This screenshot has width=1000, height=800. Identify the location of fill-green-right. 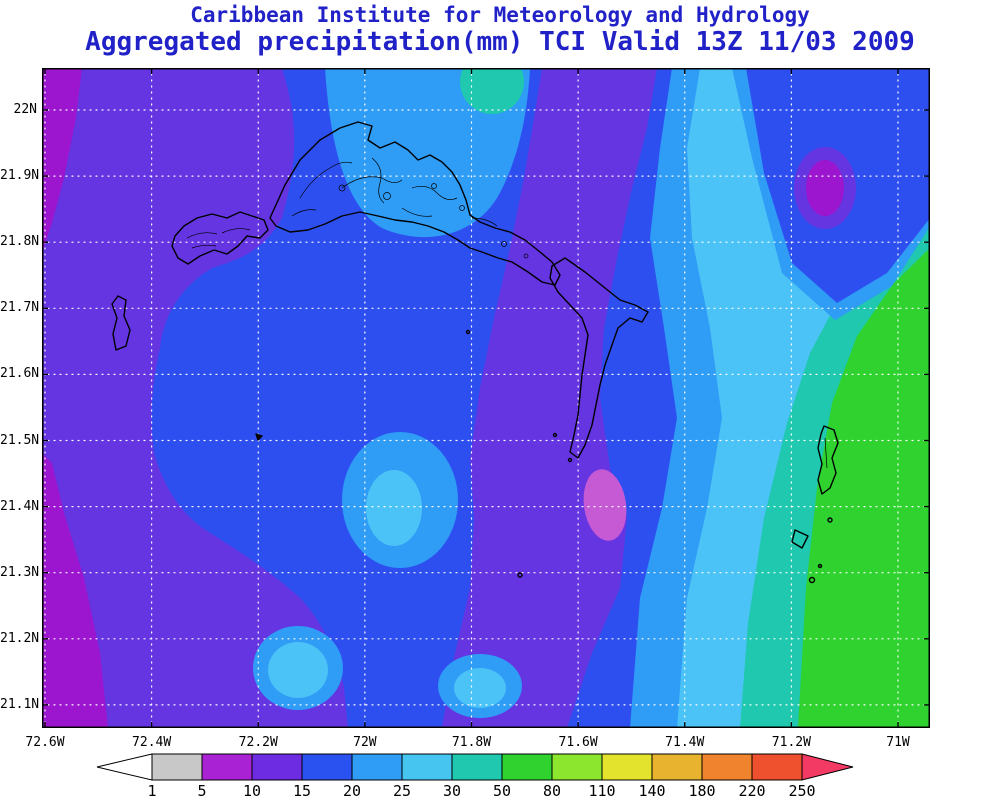
(864, 488).